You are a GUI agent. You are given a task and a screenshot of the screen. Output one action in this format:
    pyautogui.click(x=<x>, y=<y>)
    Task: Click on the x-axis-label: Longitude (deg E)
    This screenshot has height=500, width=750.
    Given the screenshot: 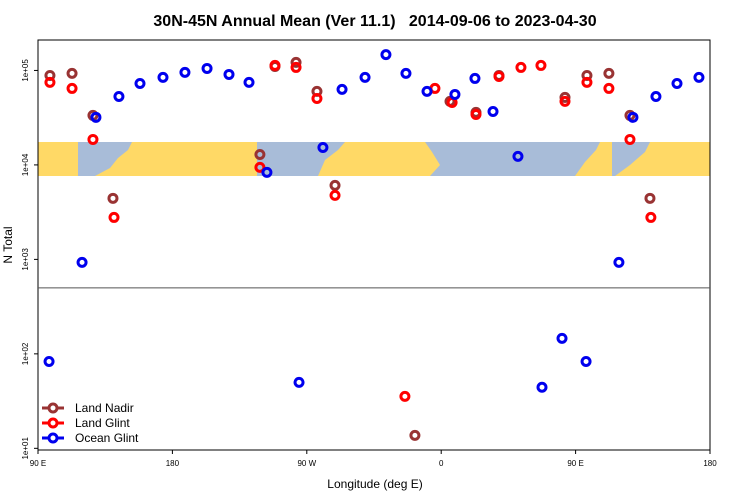 What is the action you would take?
    pyautogui.click(x=374, y=484)
    